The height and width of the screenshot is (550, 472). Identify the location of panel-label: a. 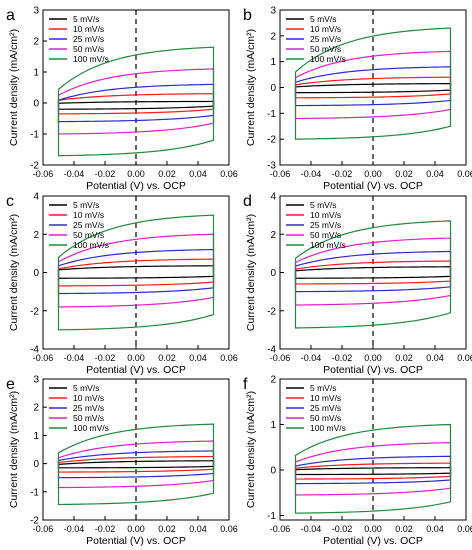
(10, 15).